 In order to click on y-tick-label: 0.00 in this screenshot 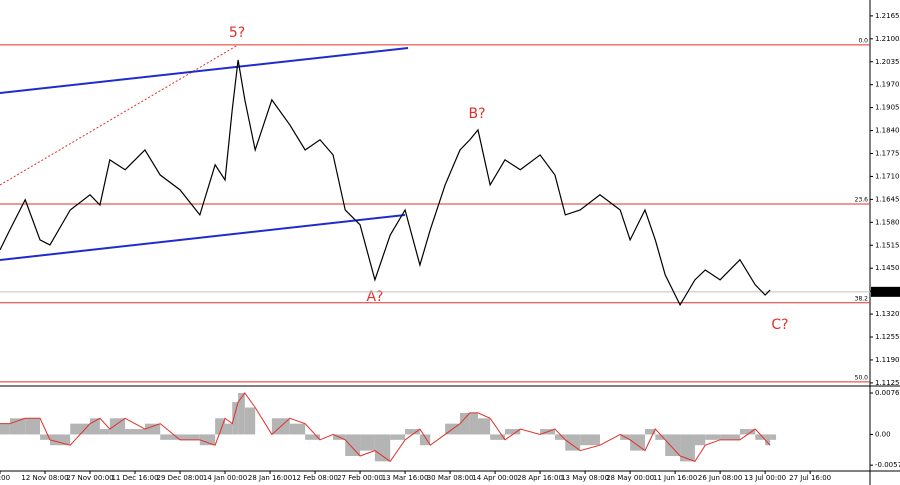, I will do `click(883, 434)`.